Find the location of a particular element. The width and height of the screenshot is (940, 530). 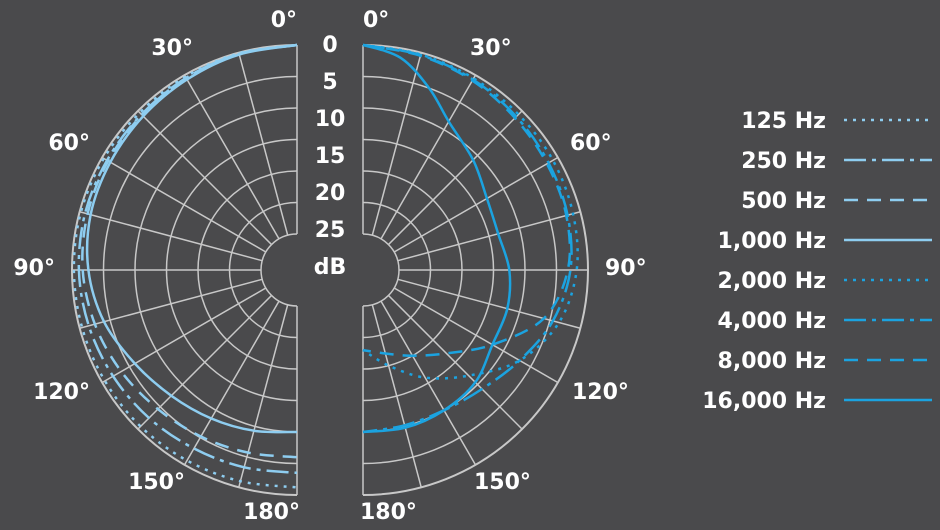

legend-label-0: 125 Hz is located at coordinates (783, 121).